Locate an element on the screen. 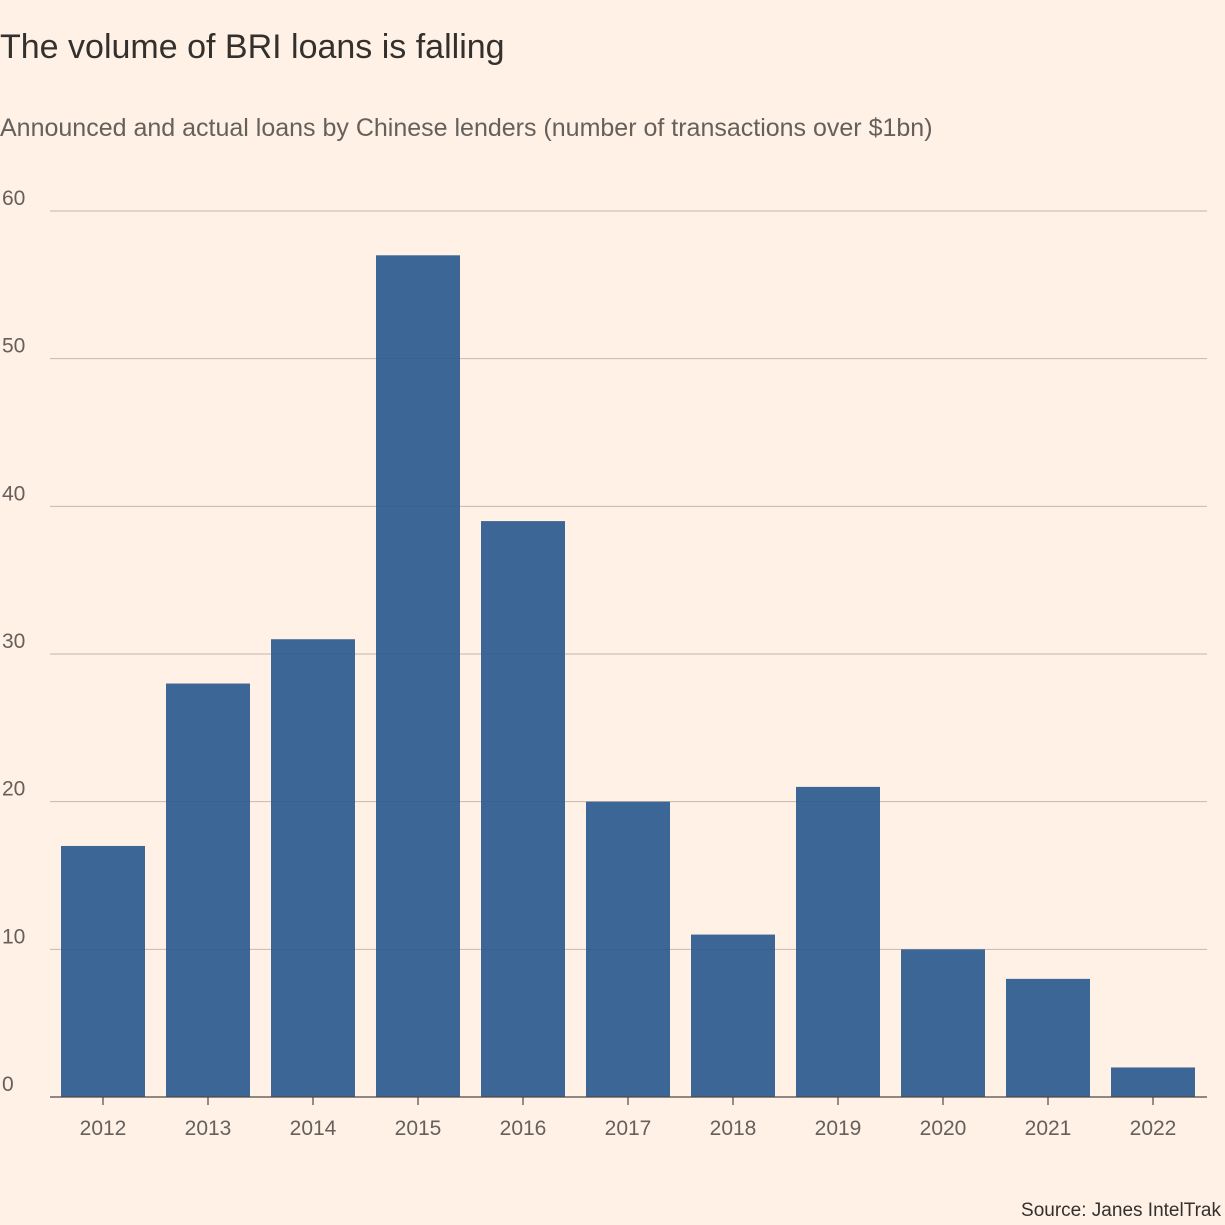 Image resolution: width=1225 pixels, height=1225 pixels. bar-2016 is located at coordinates (523, 809).